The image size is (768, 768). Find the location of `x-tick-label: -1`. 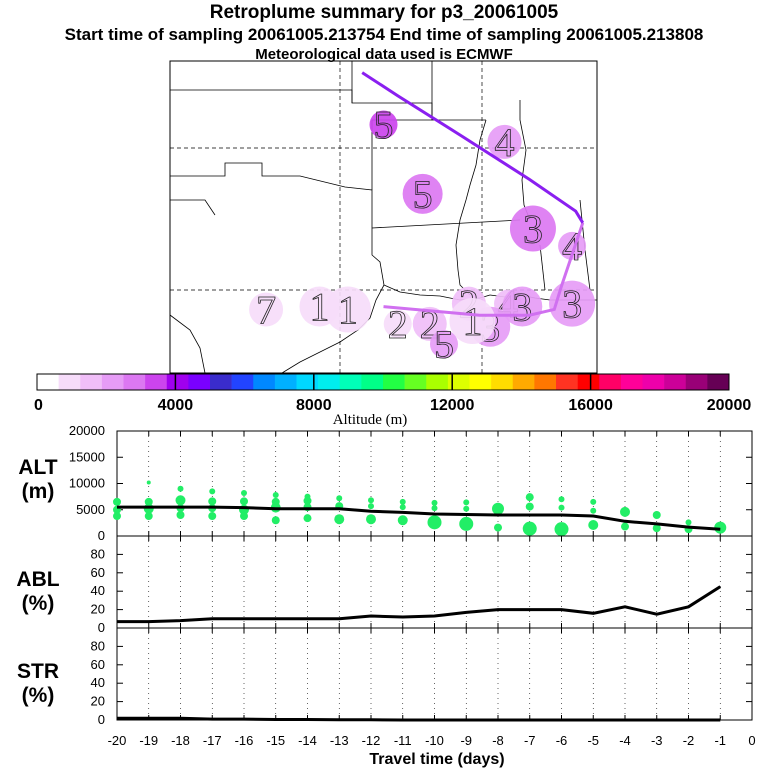

x-tick-label: -1 is located at coordinates (720, 740).